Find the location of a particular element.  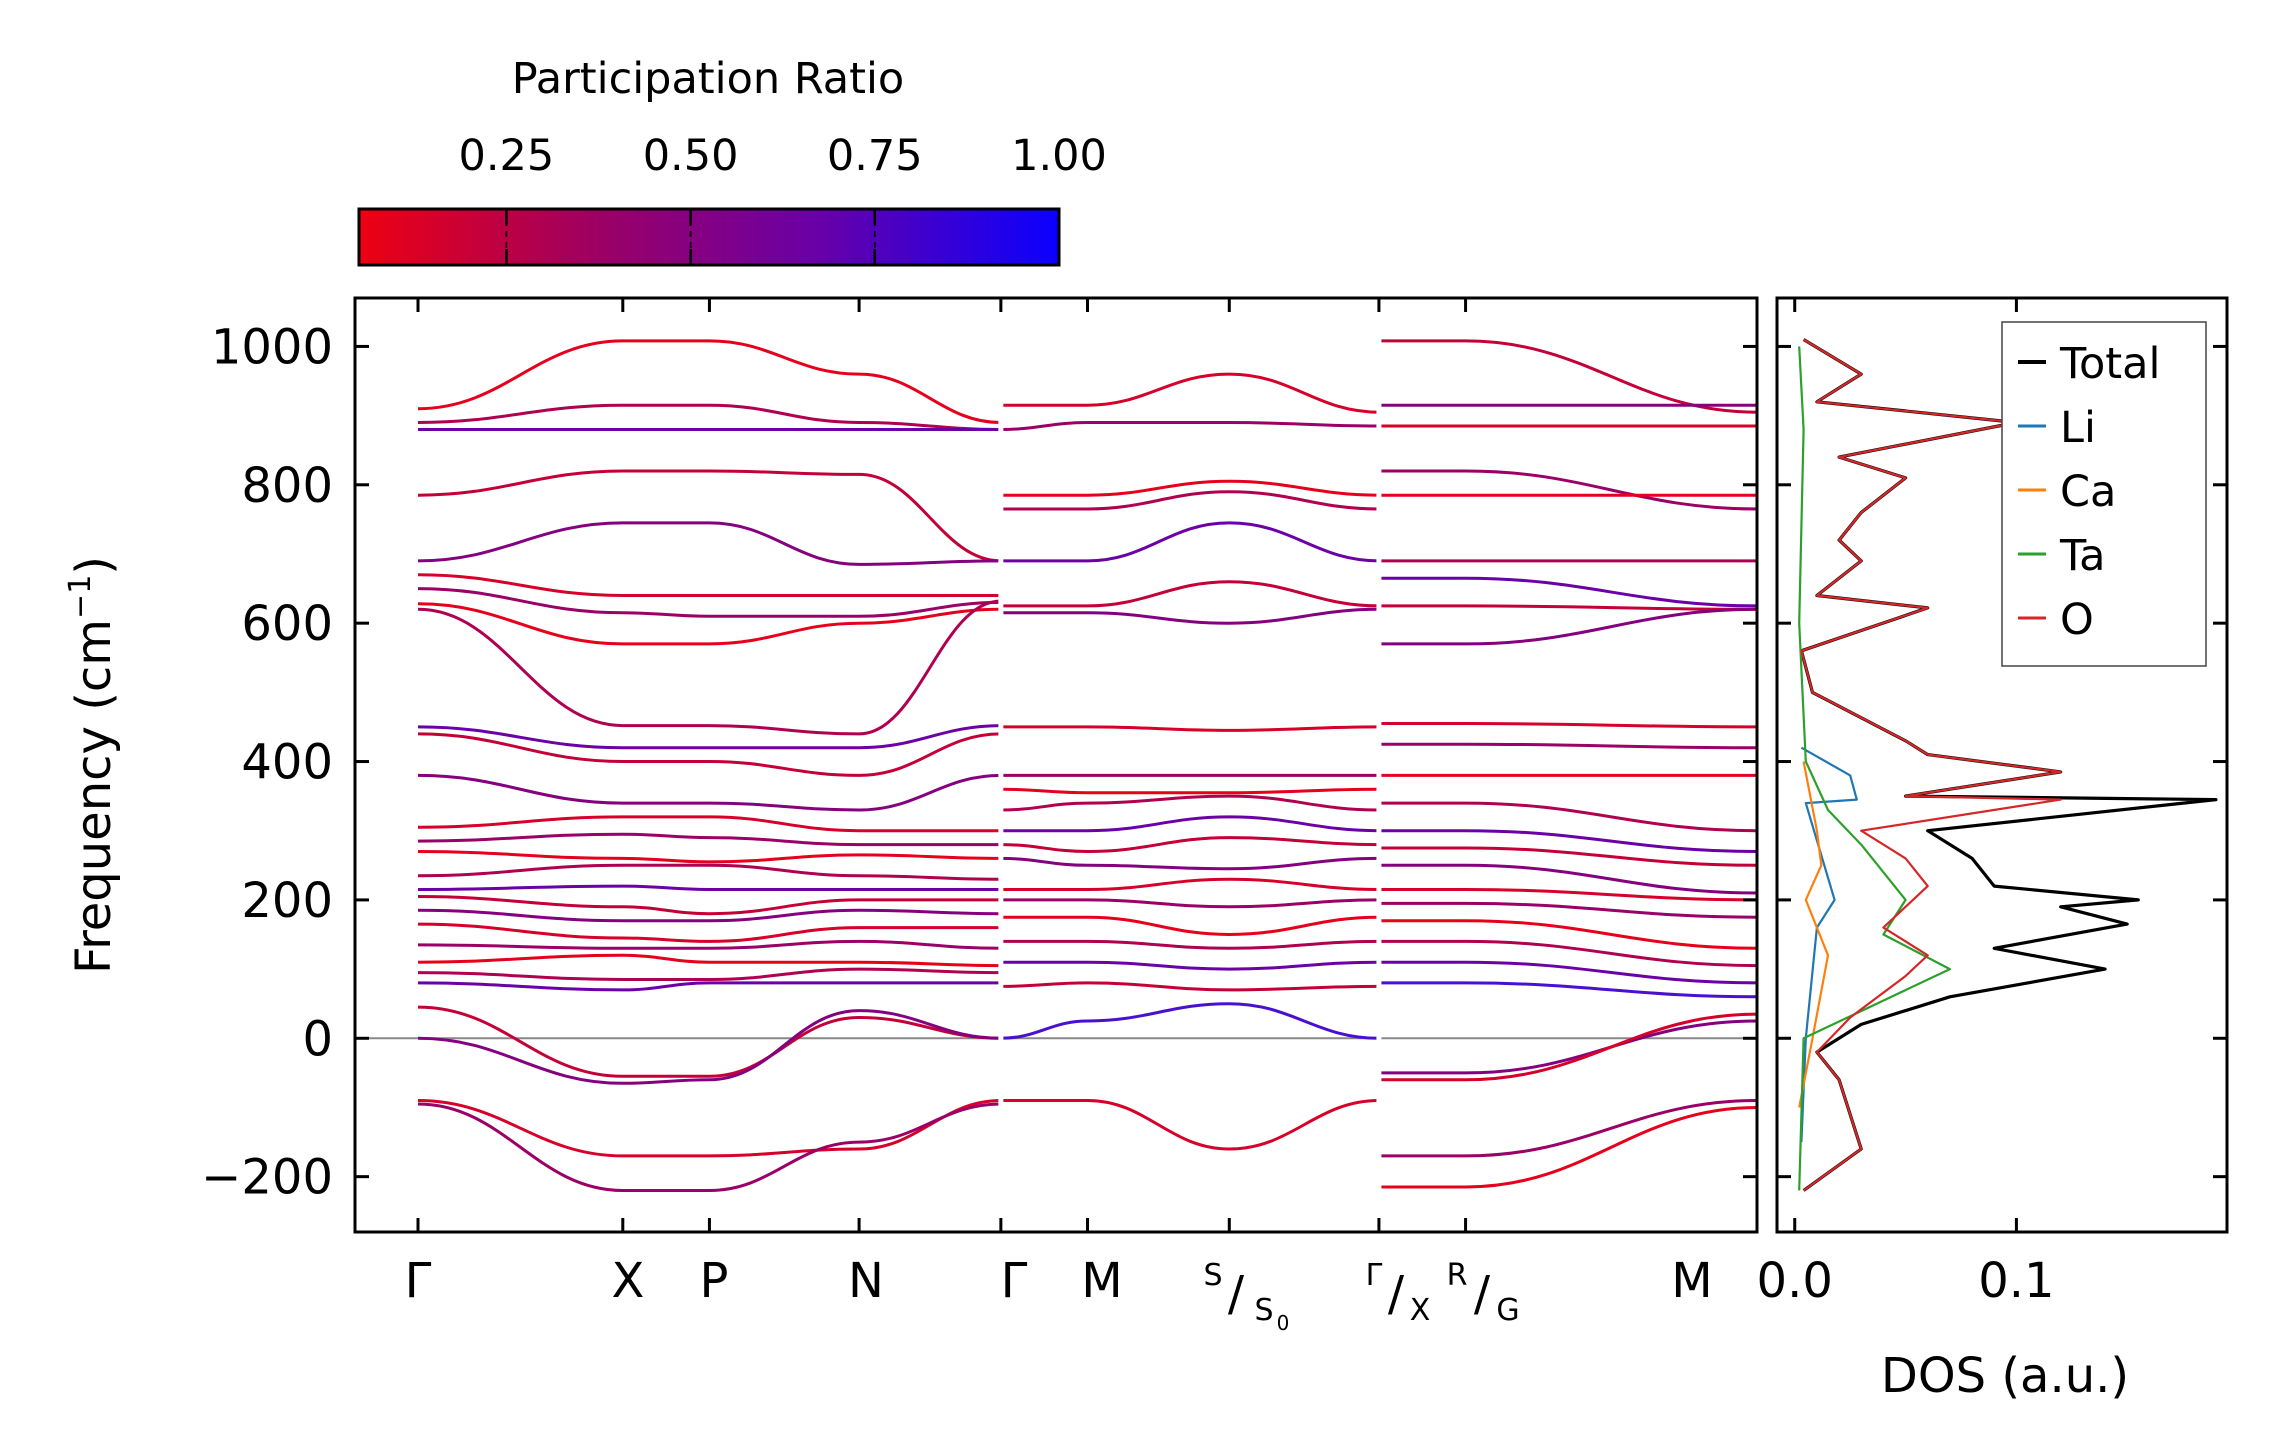

k-label-r-g: R / G is located at coordinates (1483, 1293).